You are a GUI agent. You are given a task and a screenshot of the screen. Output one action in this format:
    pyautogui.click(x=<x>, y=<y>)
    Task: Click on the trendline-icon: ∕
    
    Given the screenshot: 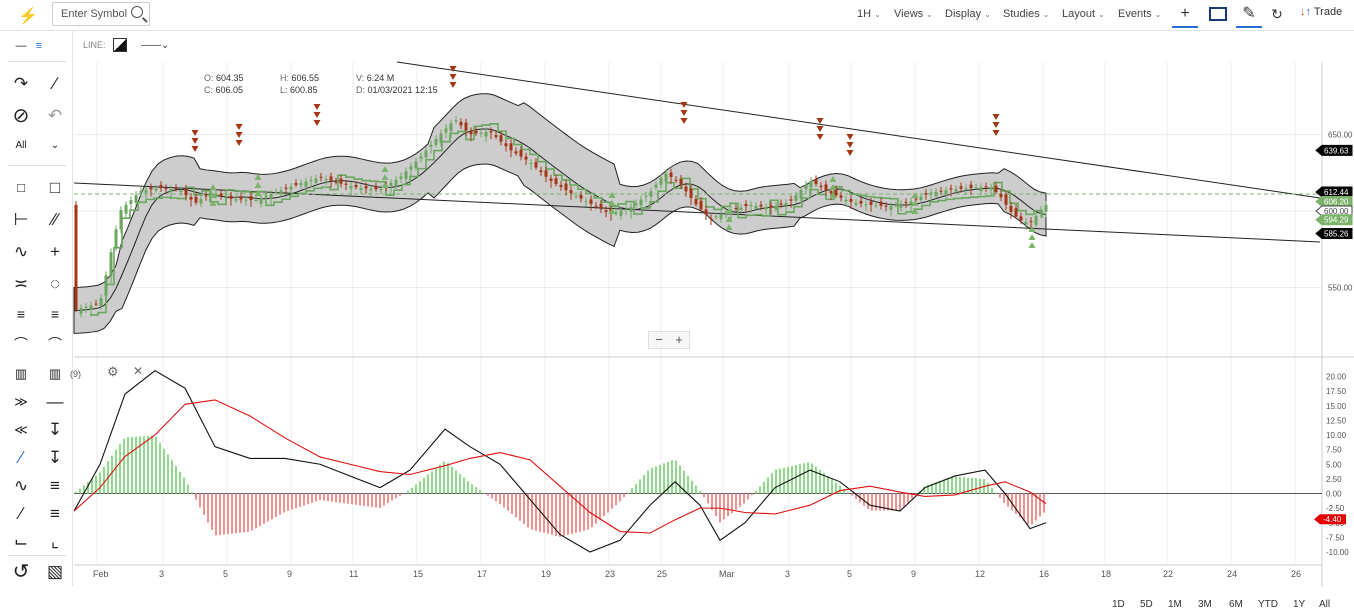 What is the action you would take?
    pyautogui.click(x=21, y=457)
    